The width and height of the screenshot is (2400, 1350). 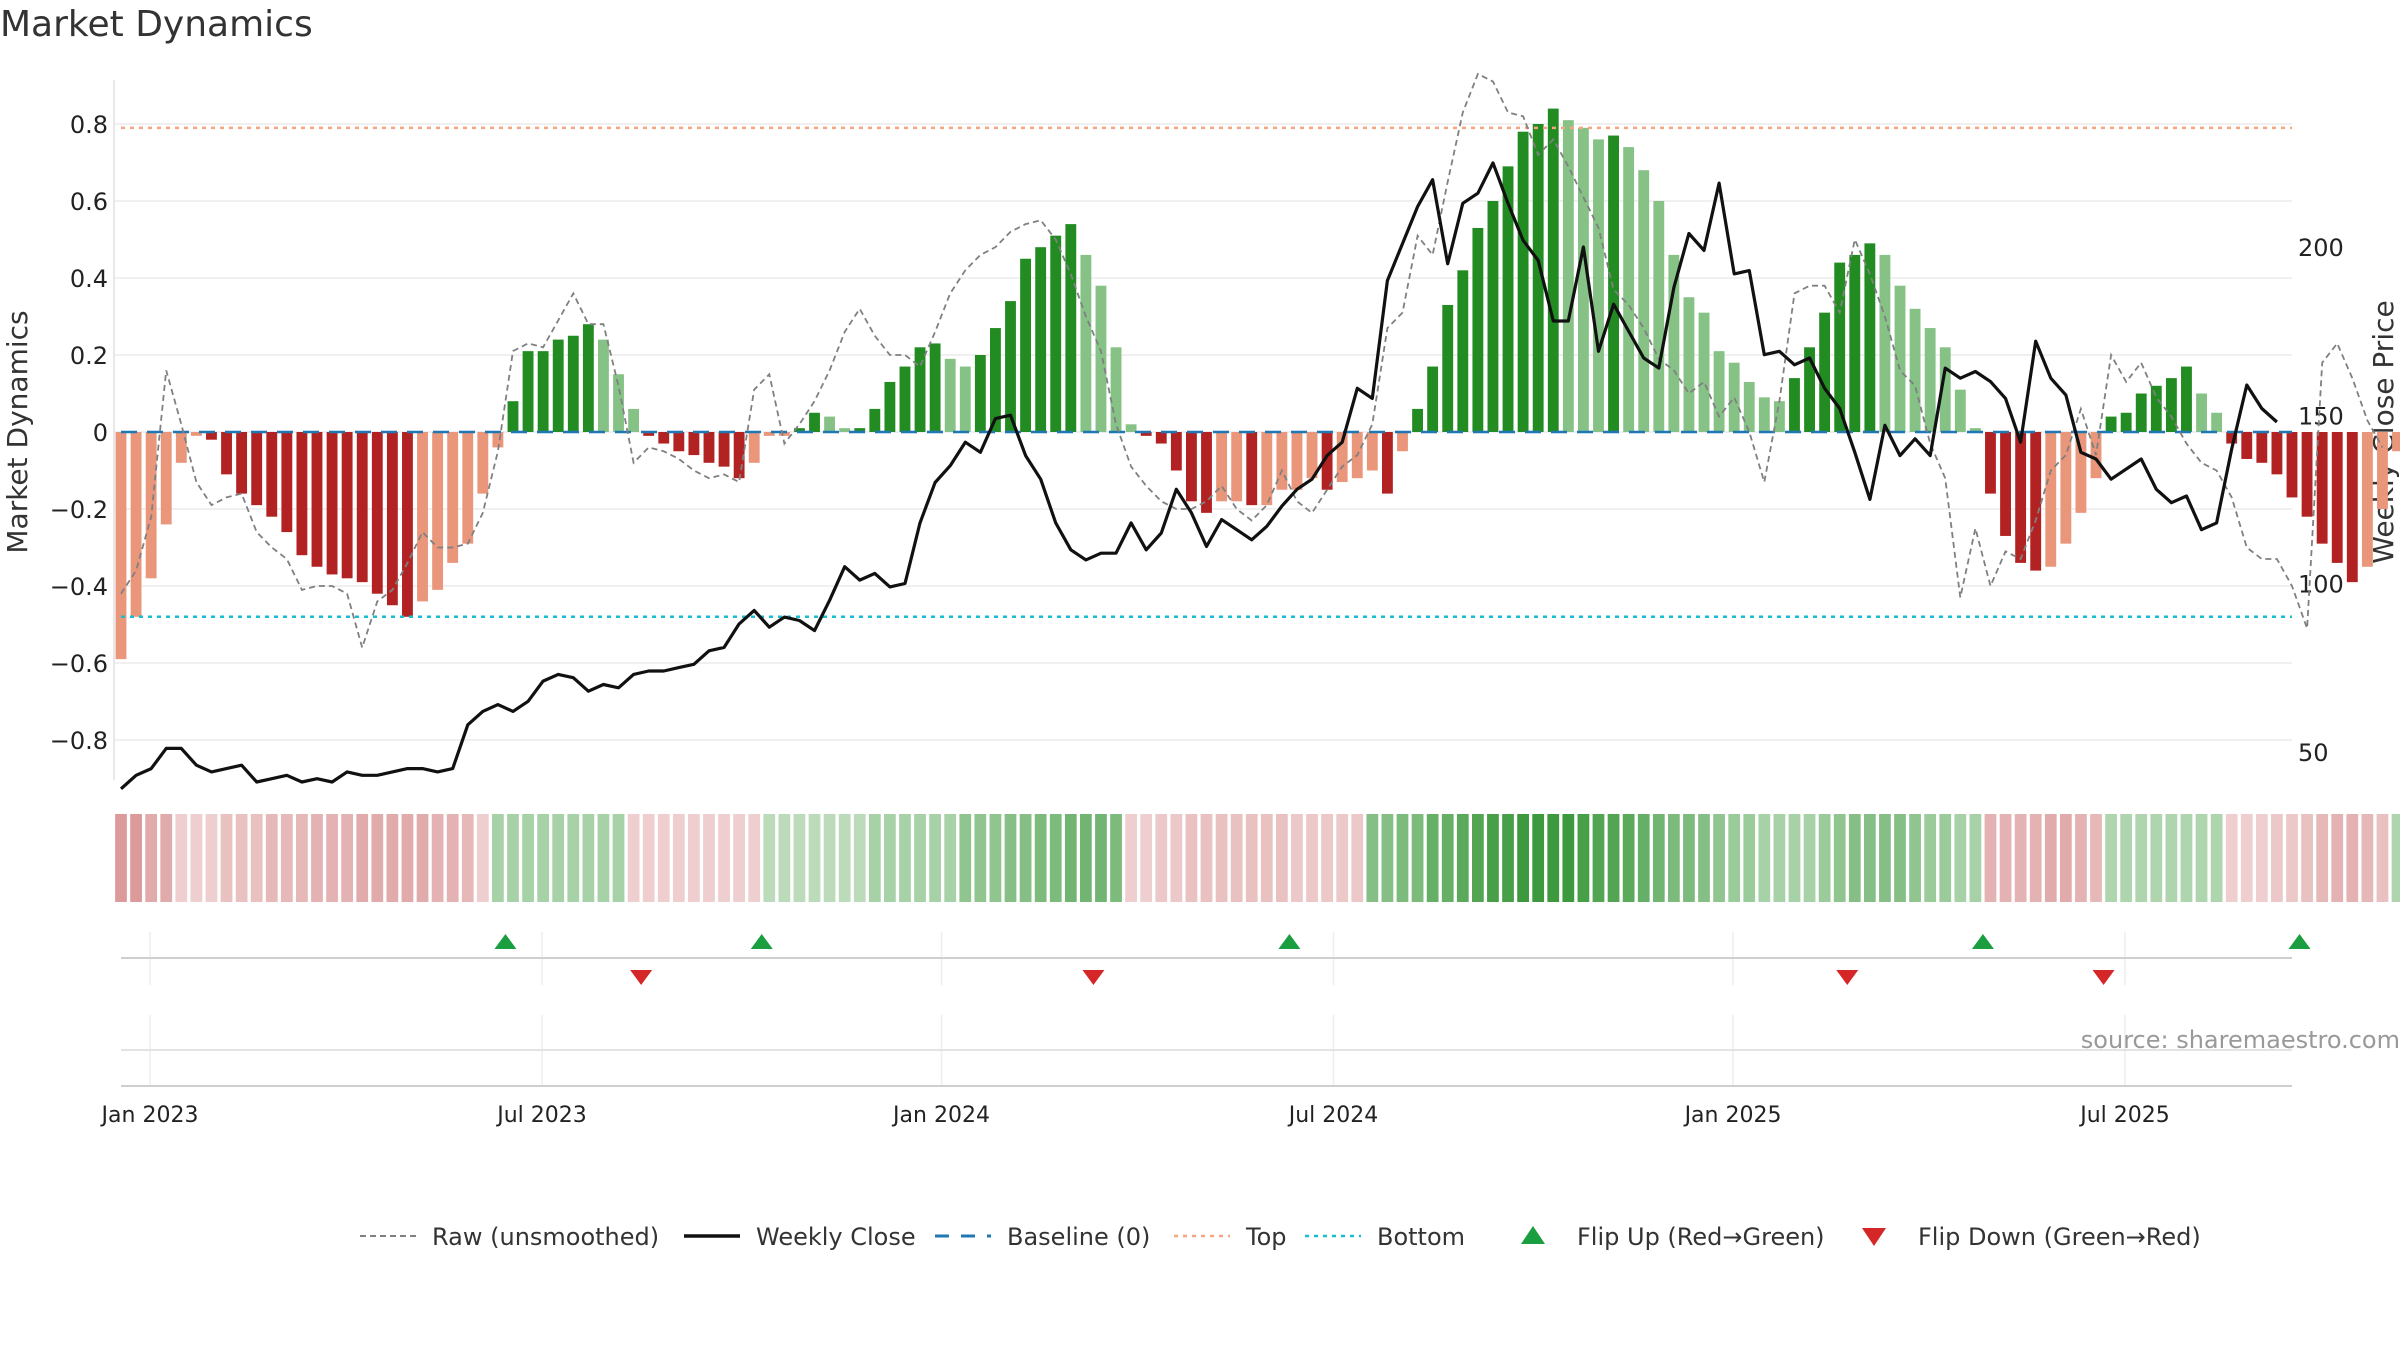 I want to click on left-tick-label: −0.4, so click(x=79, y=587).